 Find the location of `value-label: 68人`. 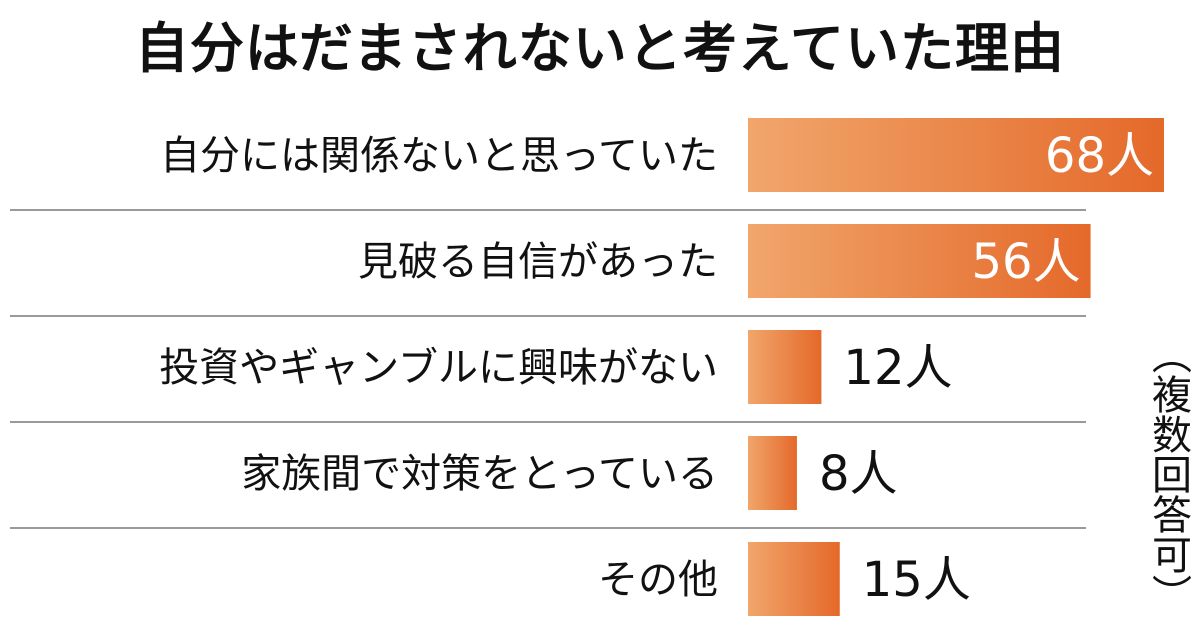

value-label: 68人 is located at coordinates (1099, 156).